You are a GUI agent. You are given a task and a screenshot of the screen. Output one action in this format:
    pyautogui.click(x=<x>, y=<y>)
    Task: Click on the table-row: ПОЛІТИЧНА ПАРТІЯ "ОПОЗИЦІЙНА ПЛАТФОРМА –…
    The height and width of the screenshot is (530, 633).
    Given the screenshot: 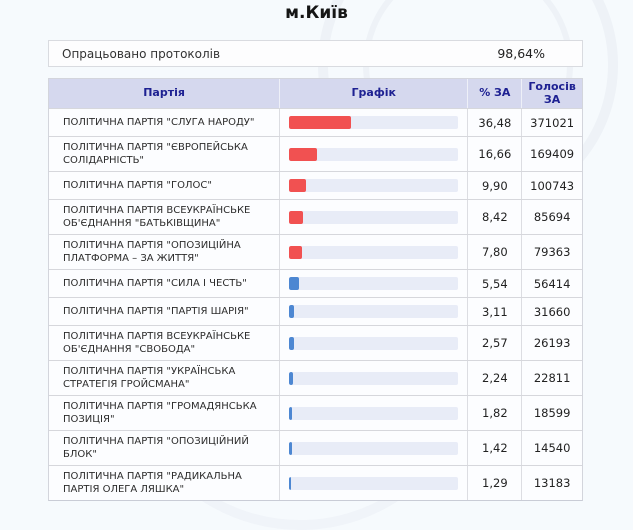 What is the action you would take?
    pyautogui.click(x=315, y=252)
    